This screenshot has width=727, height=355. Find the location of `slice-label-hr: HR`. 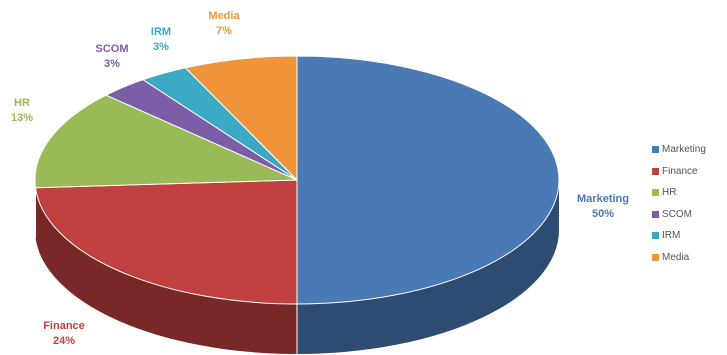

slice-label-hr: HR is located at coordinates (22, 103).